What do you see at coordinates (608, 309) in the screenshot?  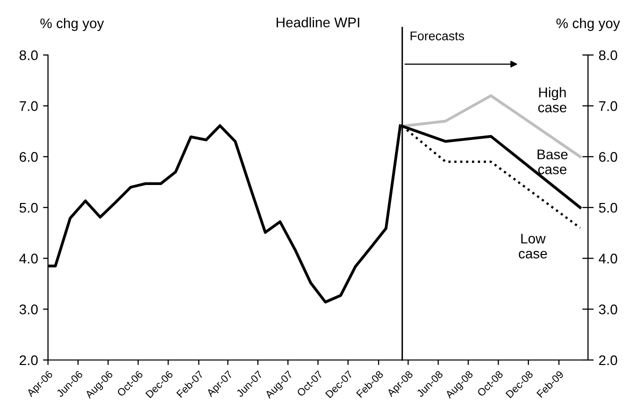 I see `y2-tick-label: 3.0` at bounding box center [608, 309].